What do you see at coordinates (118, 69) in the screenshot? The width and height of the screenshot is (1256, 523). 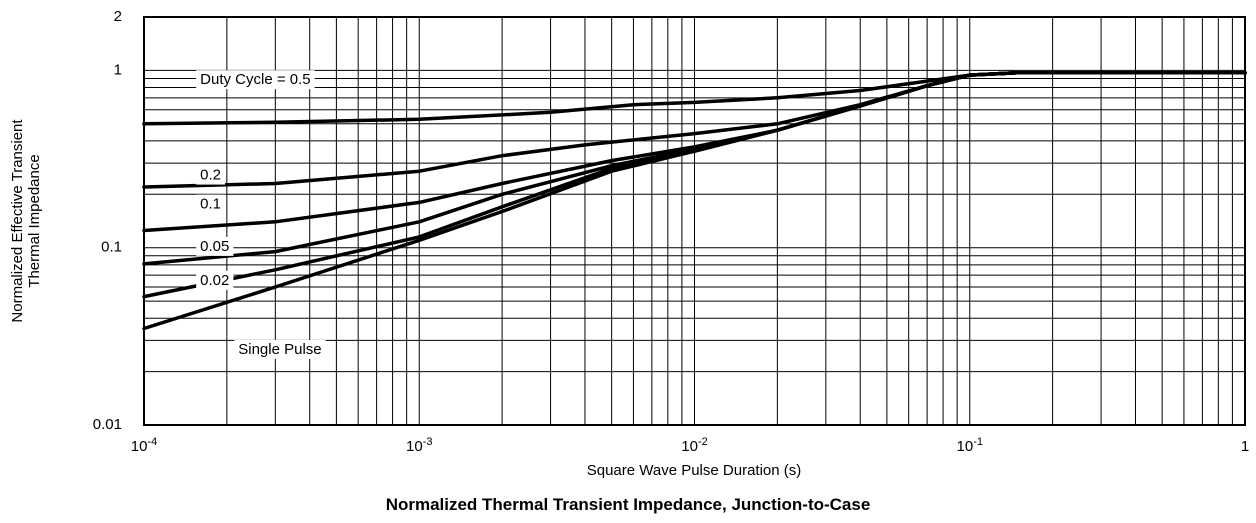 I see `y-tick-label: 1` at bounding box center [118, 69].